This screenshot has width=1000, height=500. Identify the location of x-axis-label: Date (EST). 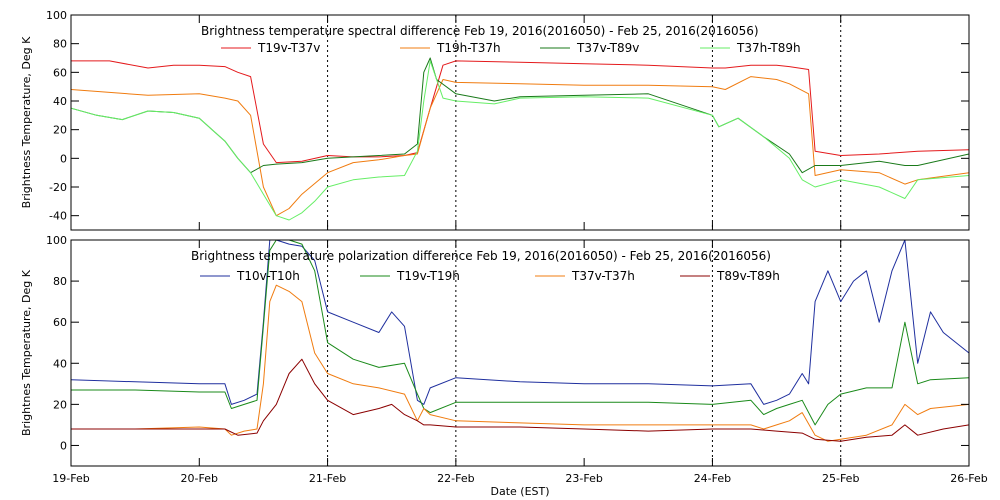
(519, 491).